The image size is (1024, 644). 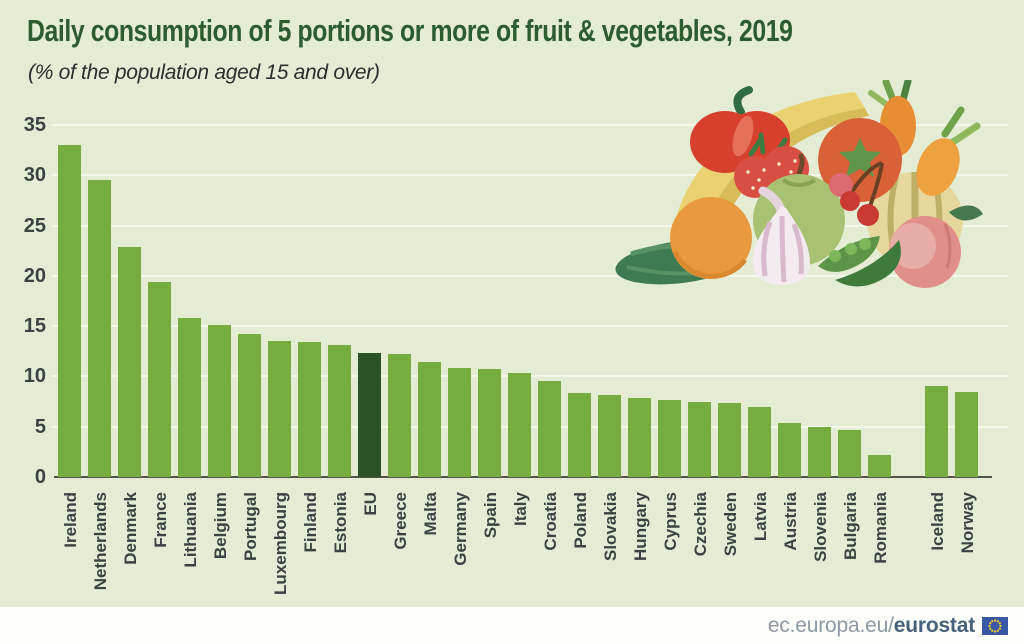 I want to click on x-label-luxembourg: Luxembourg, so click(x=280, y=543).